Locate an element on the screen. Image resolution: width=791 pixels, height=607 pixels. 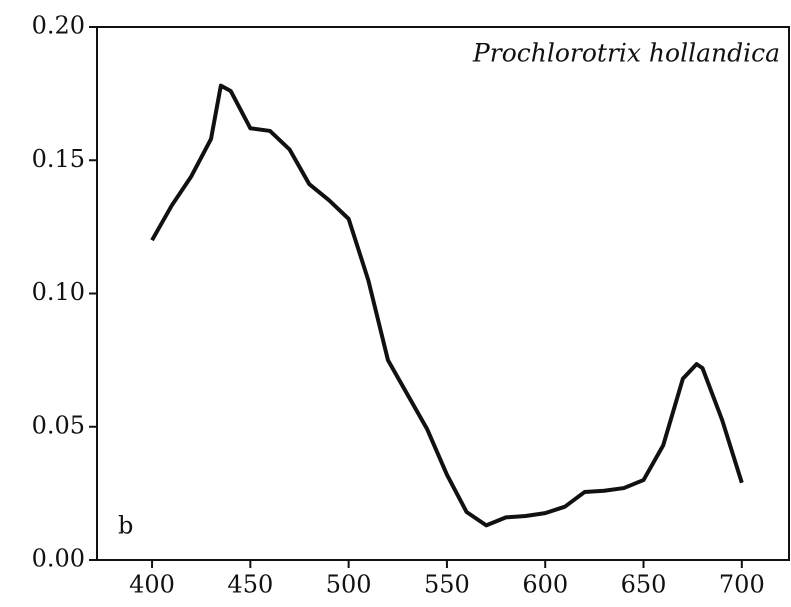
x-tick-label: 700 is located at coordinates (742, 585).